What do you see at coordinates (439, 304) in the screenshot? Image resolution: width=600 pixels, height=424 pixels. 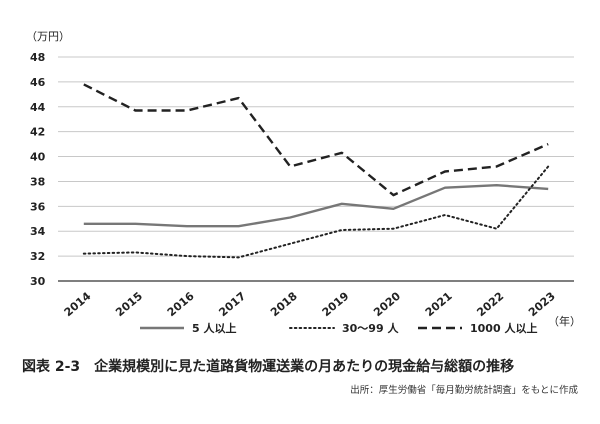 I see `x-tick-label: 2021` at bounding box center [439, 304].